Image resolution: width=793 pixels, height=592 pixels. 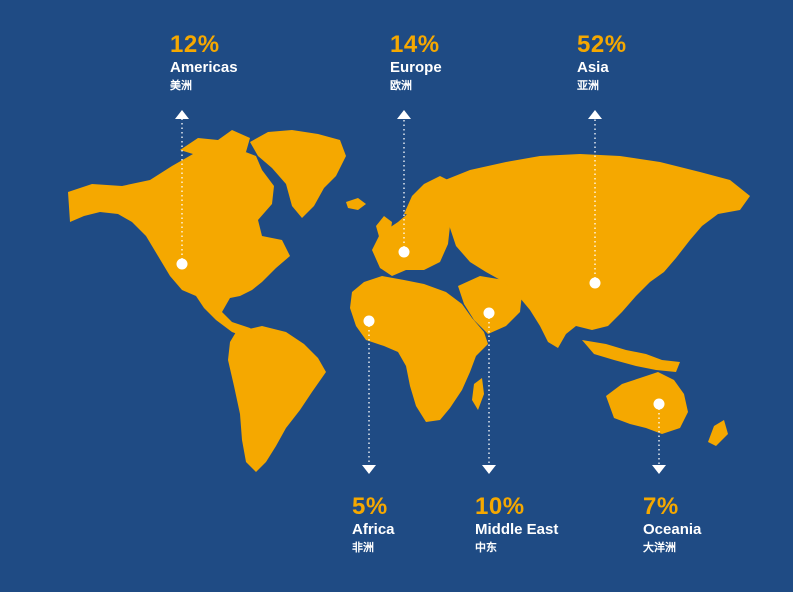 I want to click on landmass-arctic-islands, so click(x=215, y=144).